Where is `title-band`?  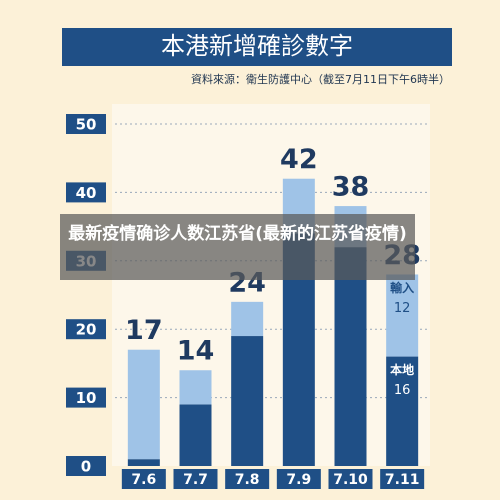 title-band is located at coordinates (257, 47).